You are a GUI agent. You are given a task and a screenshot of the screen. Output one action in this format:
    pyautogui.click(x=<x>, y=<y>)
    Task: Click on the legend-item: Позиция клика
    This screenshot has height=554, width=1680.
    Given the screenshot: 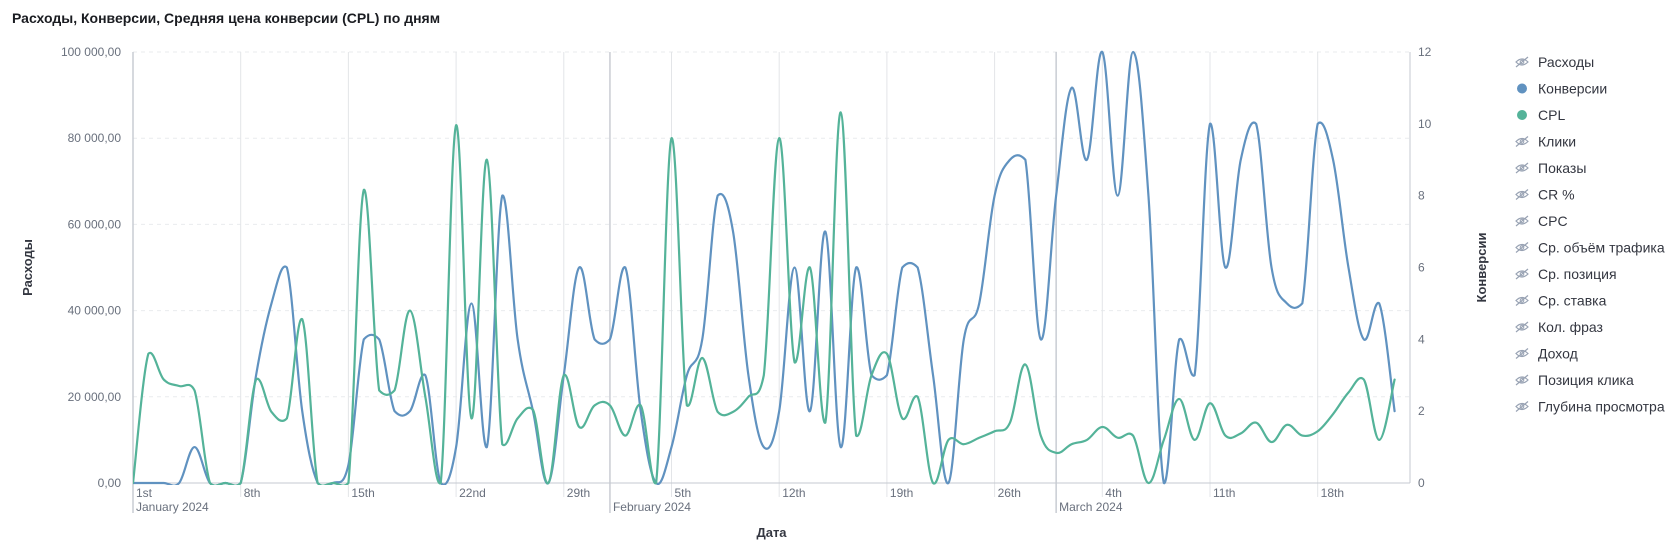 What is the action you would take?
    pyautogui.click(x=1574, y=380)
    